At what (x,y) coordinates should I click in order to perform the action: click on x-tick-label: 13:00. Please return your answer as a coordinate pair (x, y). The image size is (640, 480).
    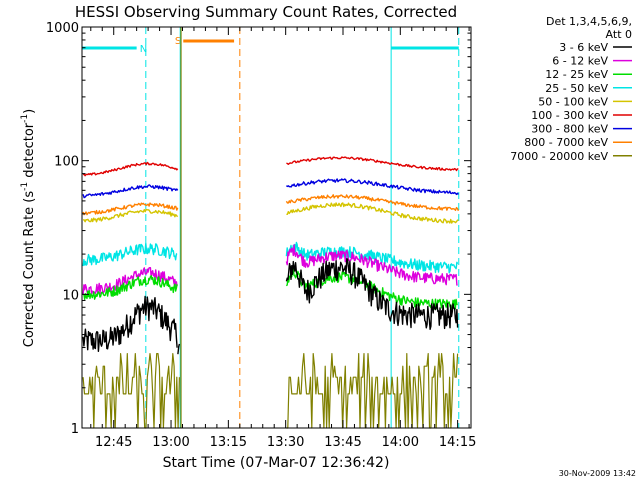
    Looking at the image, I should click on (170, 442).